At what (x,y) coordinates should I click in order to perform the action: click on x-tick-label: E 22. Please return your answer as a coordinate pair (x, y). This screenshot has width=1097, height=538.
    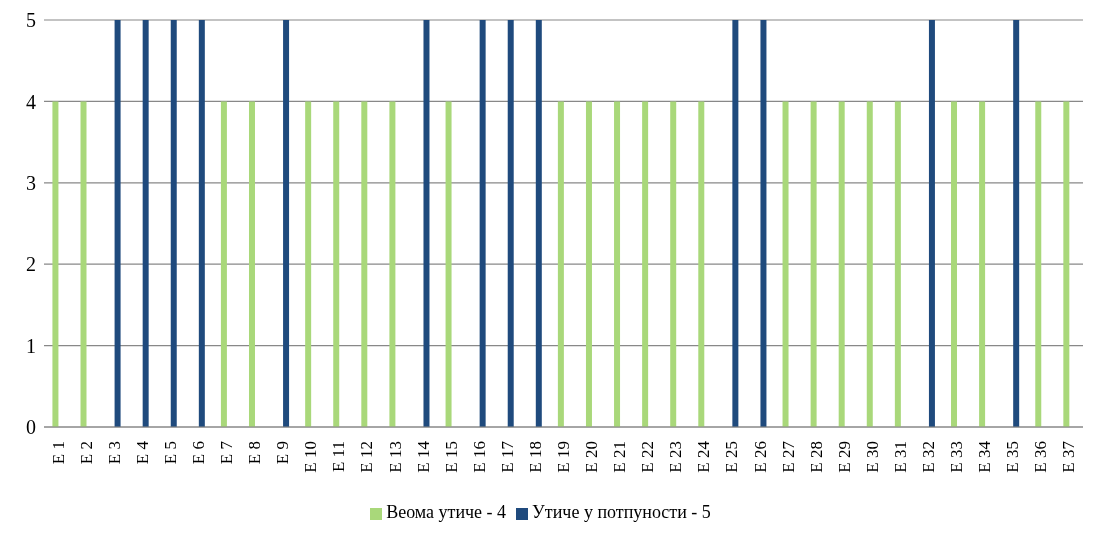
    Looking at the image, I should click on (648, 457).